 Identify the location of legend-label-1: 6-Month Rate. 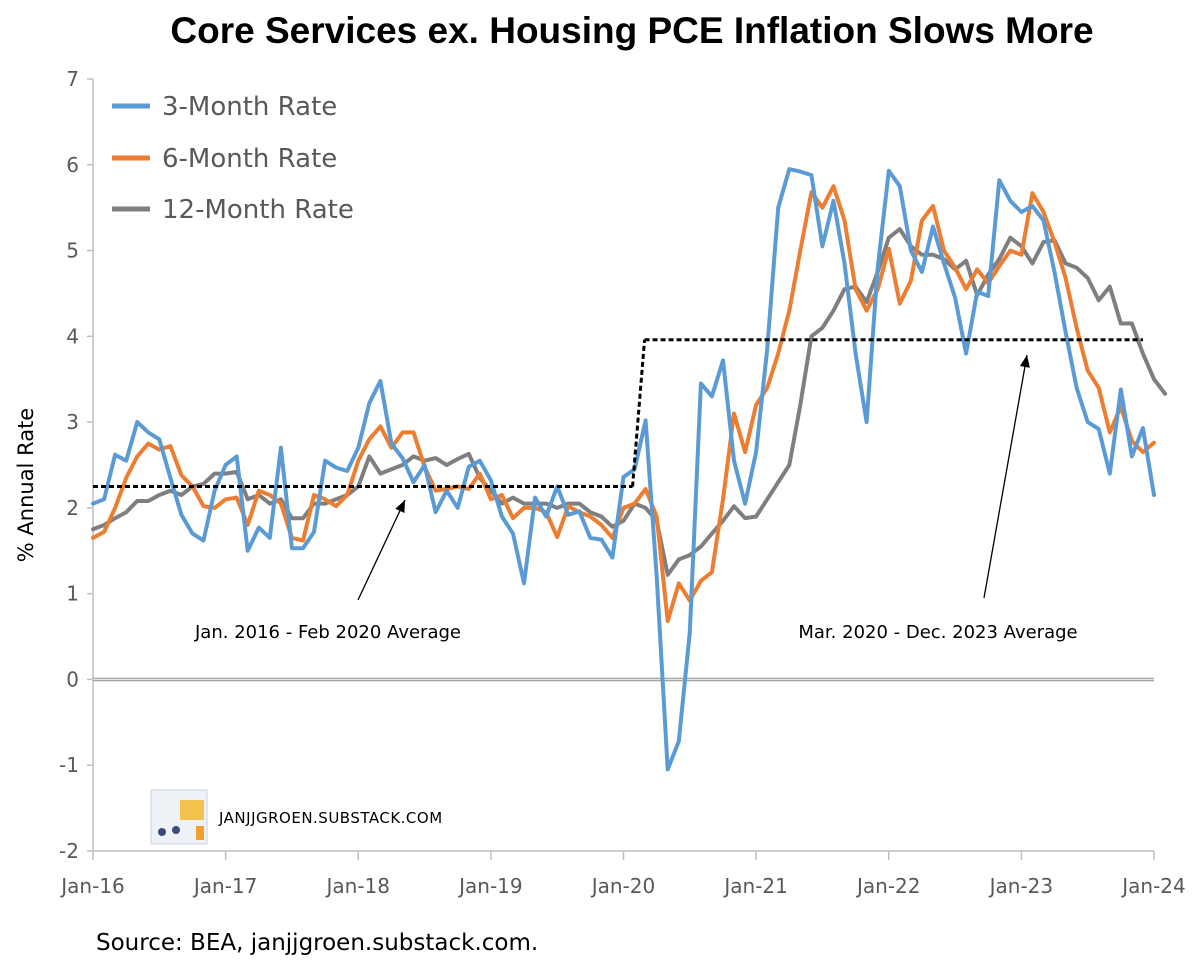
(249, 159).